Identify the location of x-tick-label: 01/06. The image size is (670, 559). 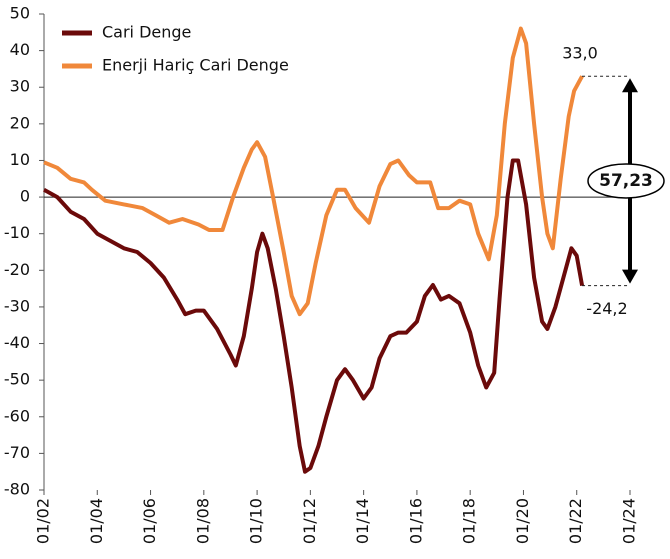
(149, 521).